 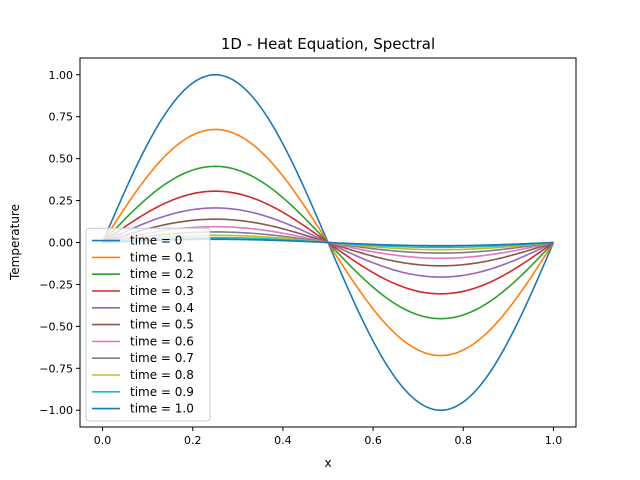 What do you see at coordinates (56, 284) in the screenshot?
I see `y-tick-label: −0.25` at bounding box center [56, 284].